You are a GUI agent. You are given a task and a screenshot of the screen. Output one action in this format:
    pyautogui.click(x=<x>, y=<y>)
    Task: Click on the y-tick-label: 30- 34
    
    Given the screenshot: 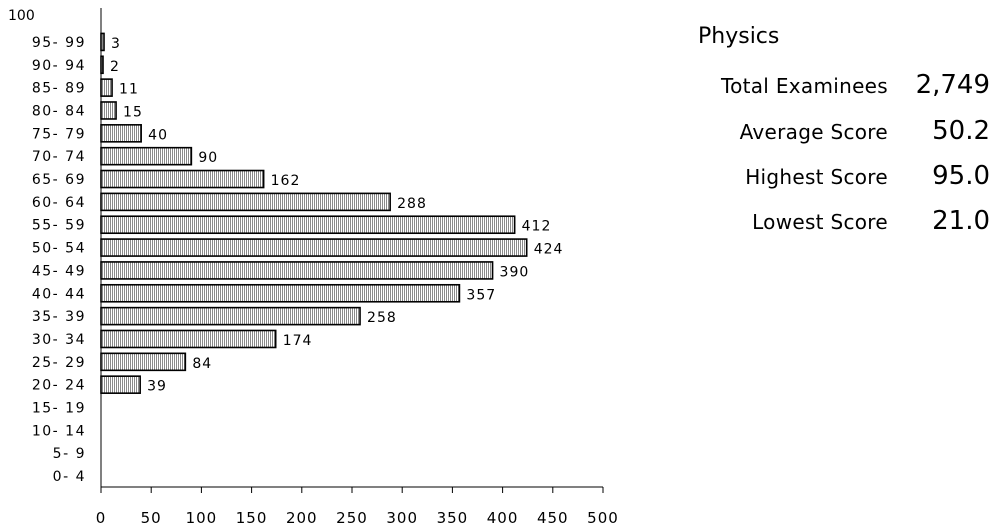 What is the action you would take?
    pyautogui.click(x=59, y=340)
    